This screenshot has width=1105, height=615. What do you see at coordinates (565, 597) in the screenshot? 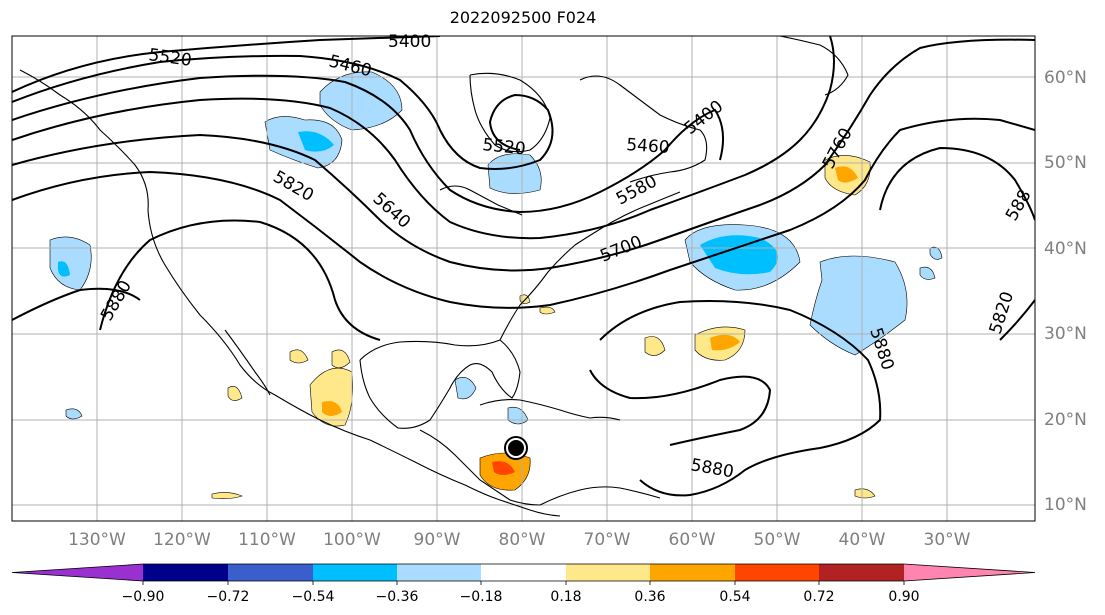
I see `colorbar-tick-label: 0.18` at bounding box center [565, 597].